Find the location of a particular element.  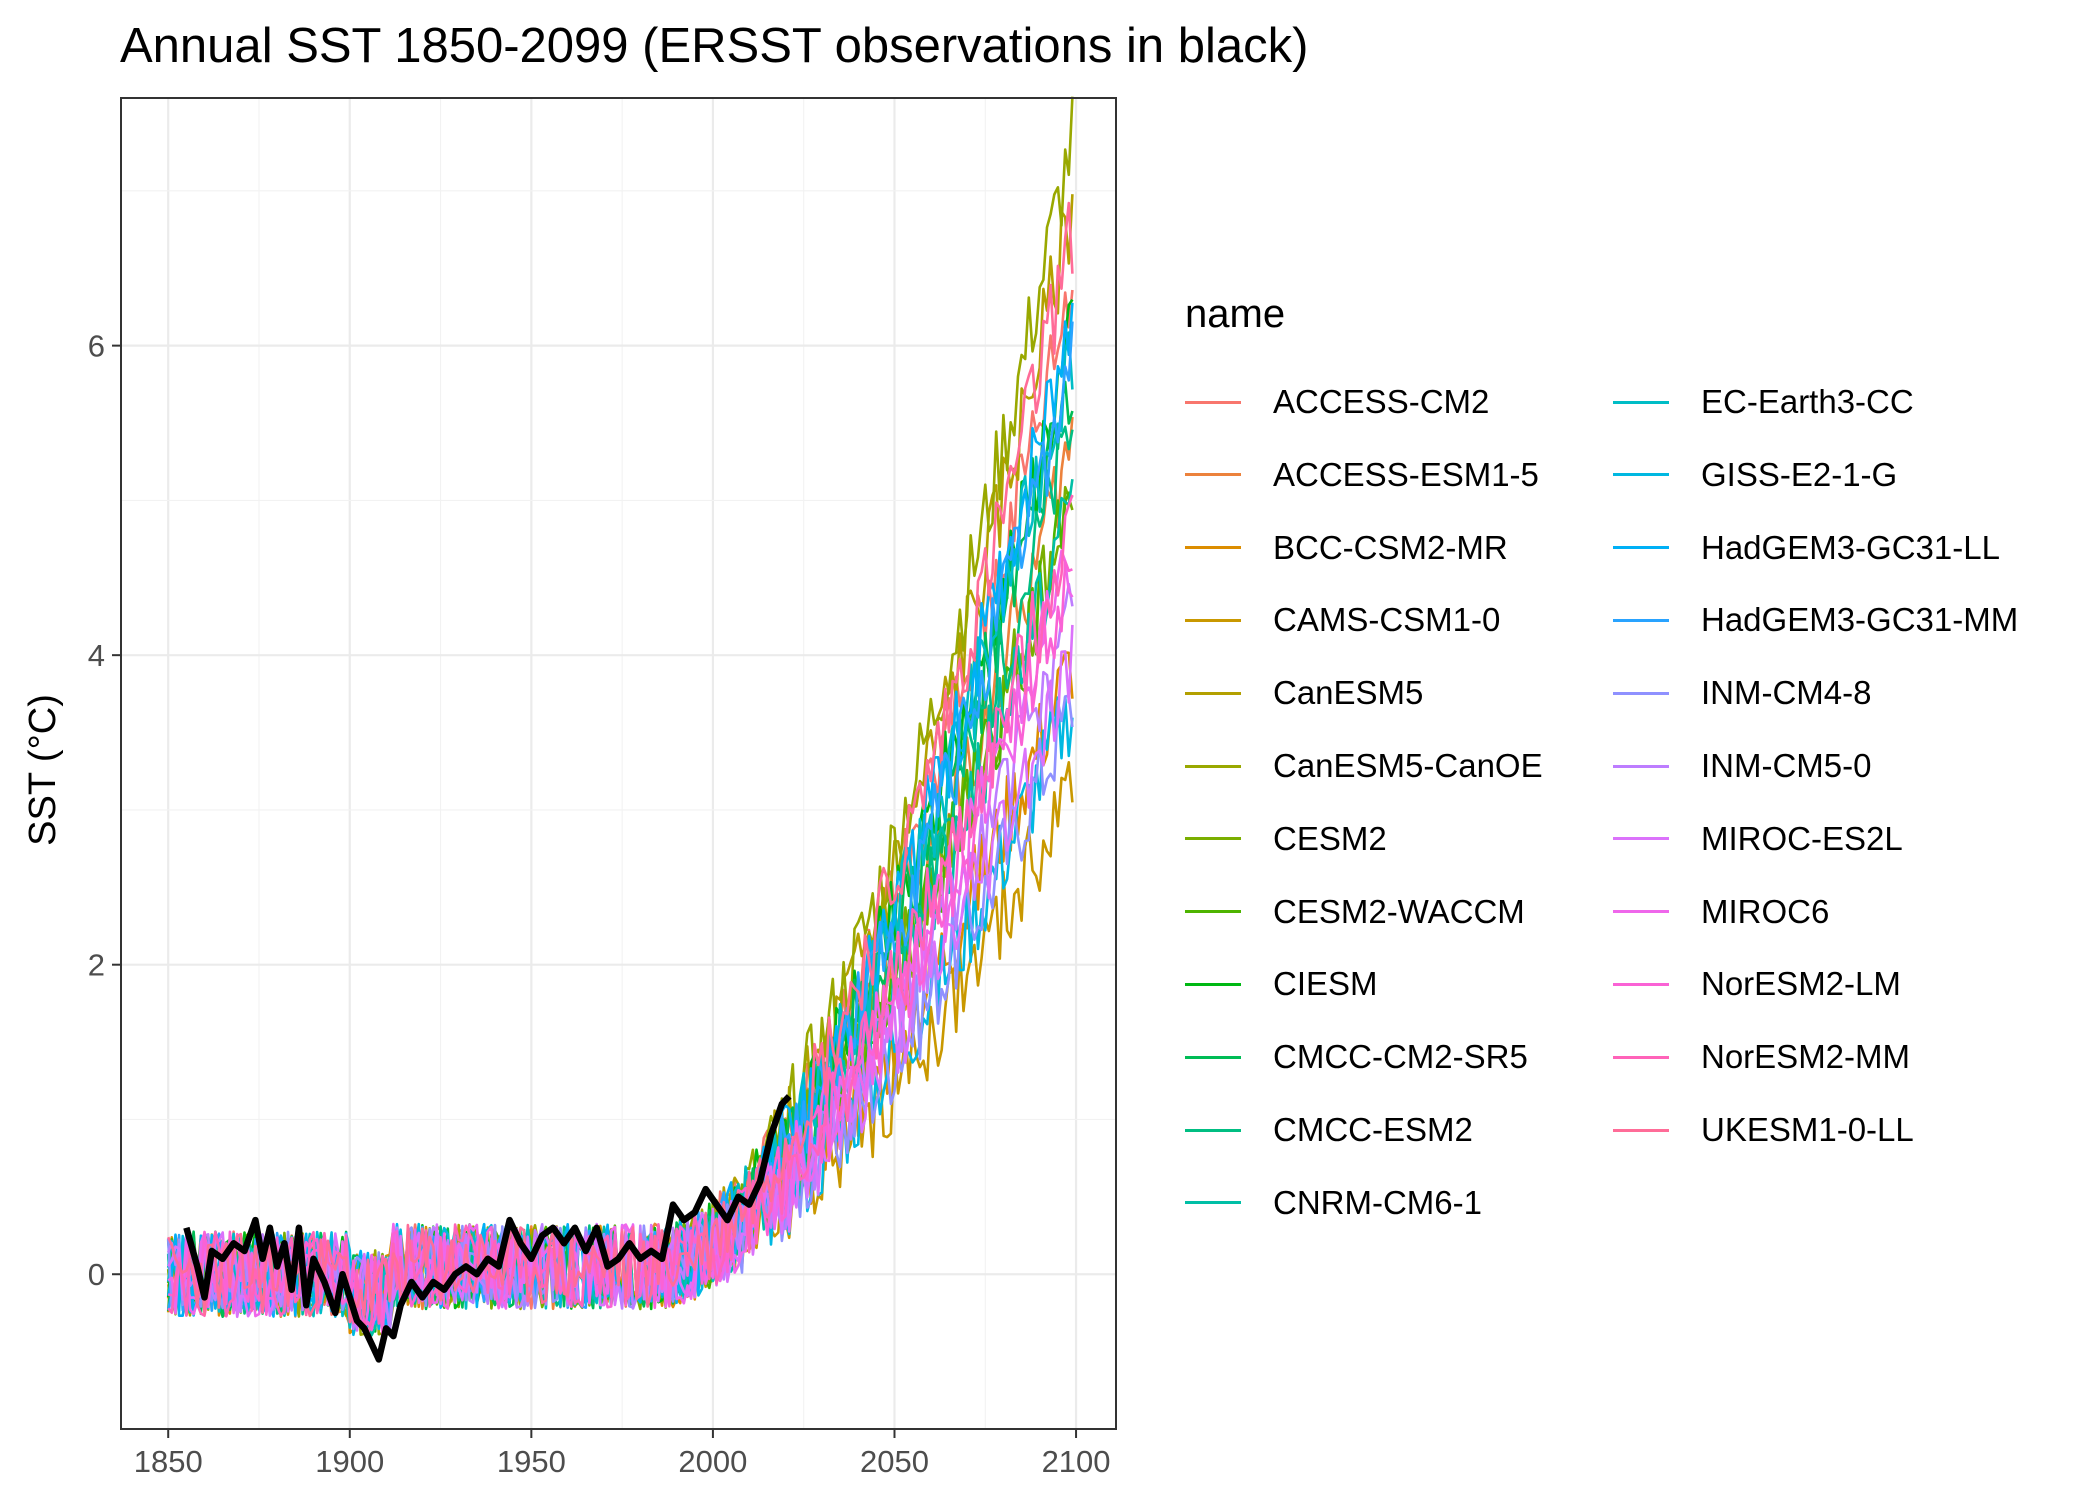

legend-item: CESM2-WACCM is located at coordinates (1400, 912).